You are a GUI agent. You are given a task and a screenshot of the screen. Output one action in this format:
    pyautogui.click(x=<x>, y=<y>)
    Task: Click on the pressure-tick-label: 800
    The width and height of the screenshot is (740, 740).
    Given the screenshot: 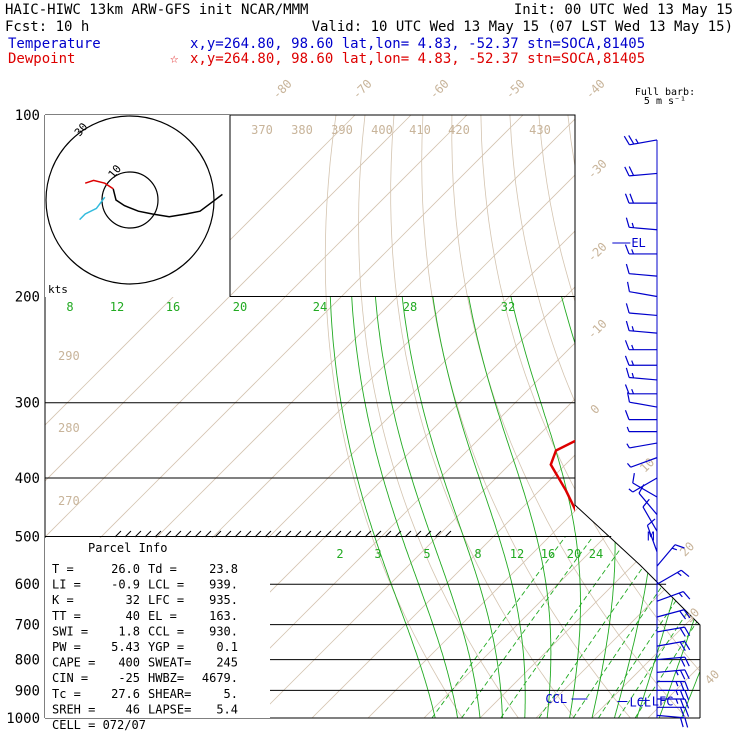 What is the action you would take?
    pyautogui.click(x=27, y=661)
    